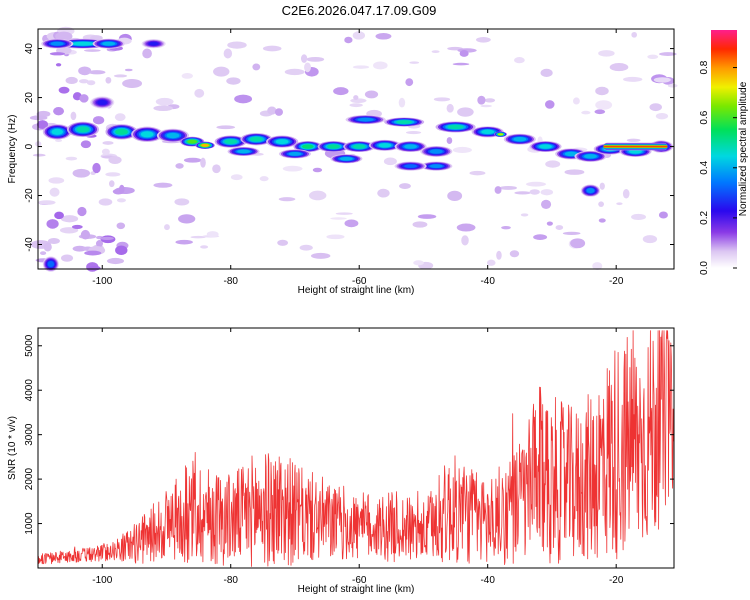 The image size is (750, 600). What do you see at coordinates (29, 523) in the screenshot?
I see `y-tick-label: 1000` at bounding box center [29, 523].